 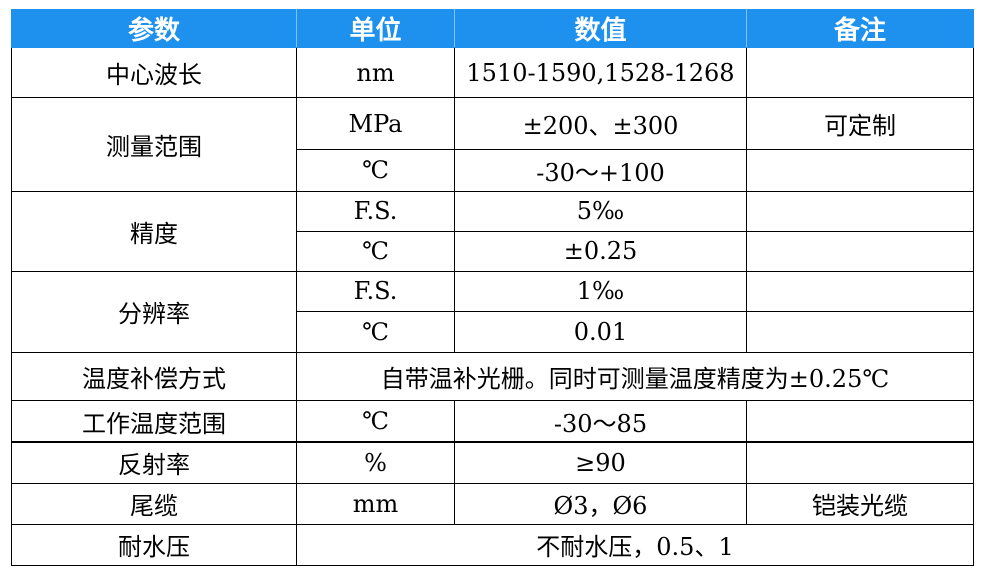 What do you see at coordinates (600, 72) in the screenshot?
I see `value-cell: 1510-1590,1528-1268` at bounding box center [600, 72].